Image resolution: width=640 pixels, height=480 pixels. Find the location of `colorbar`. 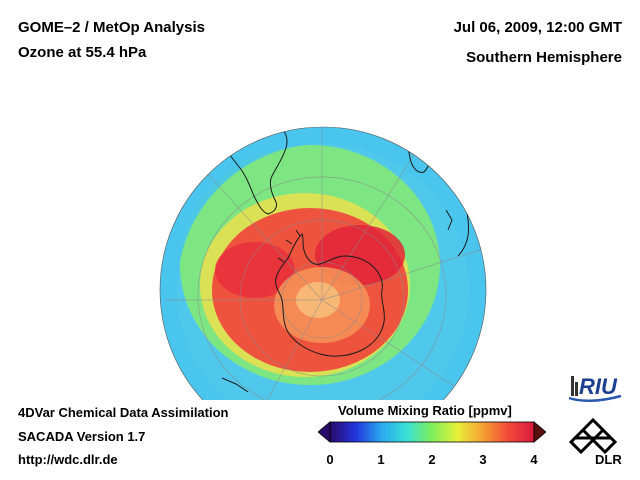

colorbar is located at coordinates (432, 432).